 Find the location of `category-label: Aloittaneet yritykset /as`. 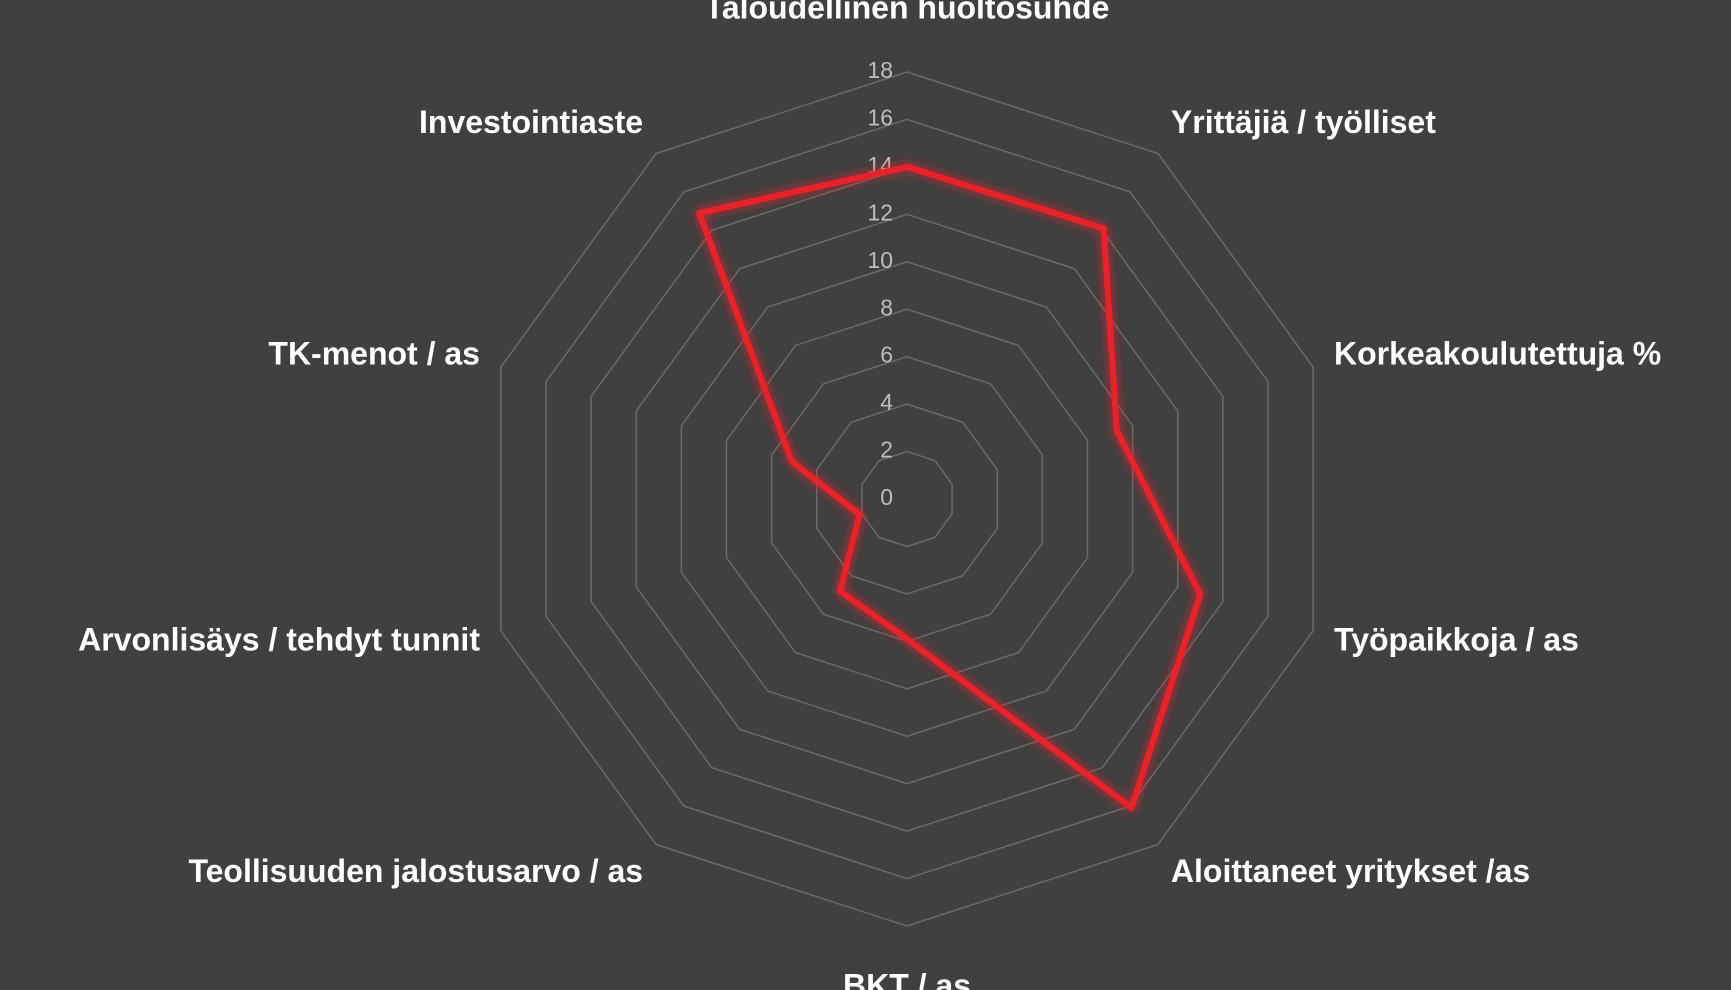

category-label: Aloittaneet yritykset /as is located at coordinates (1350, 871).